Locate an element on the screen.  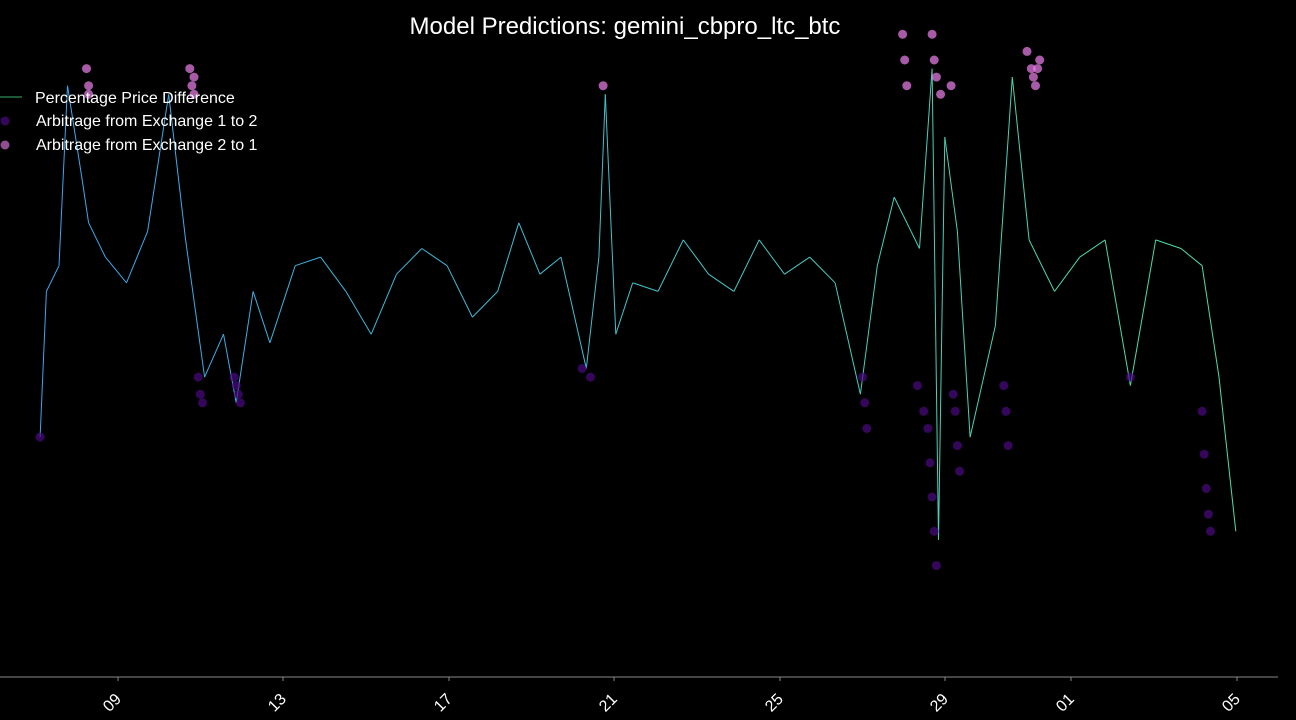
x-tick-label: 17 is located at coordinates (443, 703).